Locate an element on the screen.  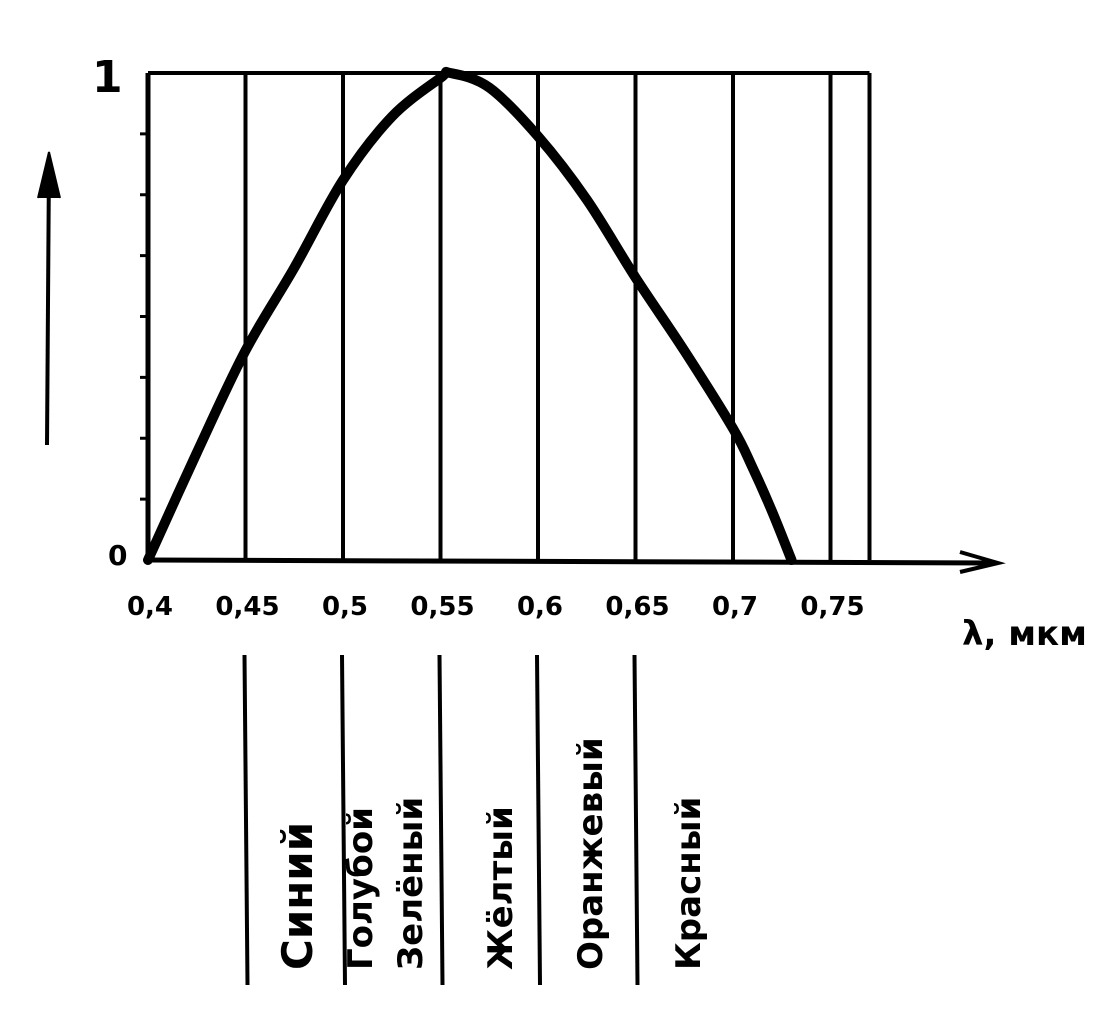
band-label: Синий is located at coordinates (297, 896).